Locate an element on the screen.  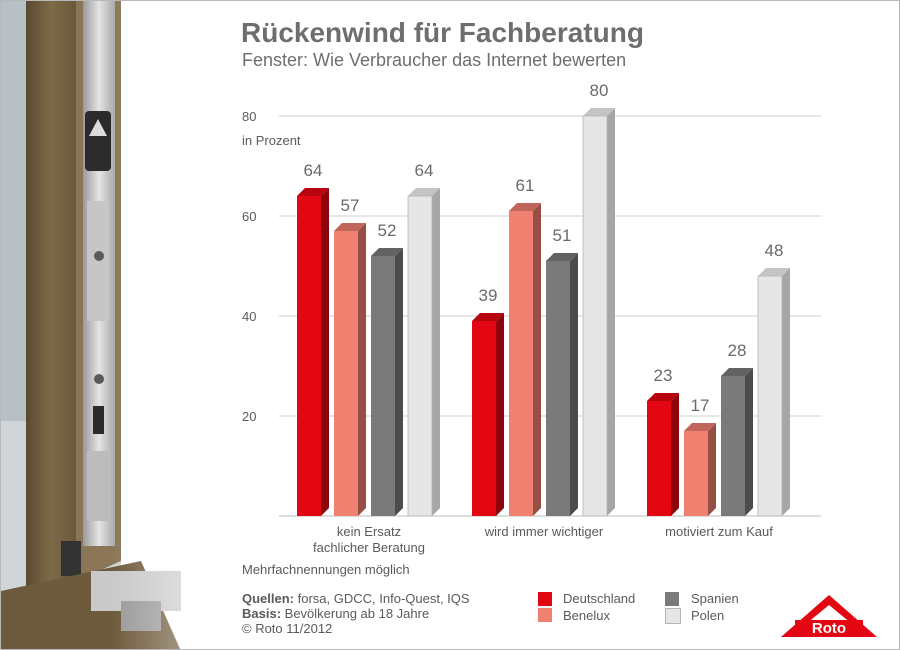
legend-label-polen: Polen is located at coordinates (708, 615).